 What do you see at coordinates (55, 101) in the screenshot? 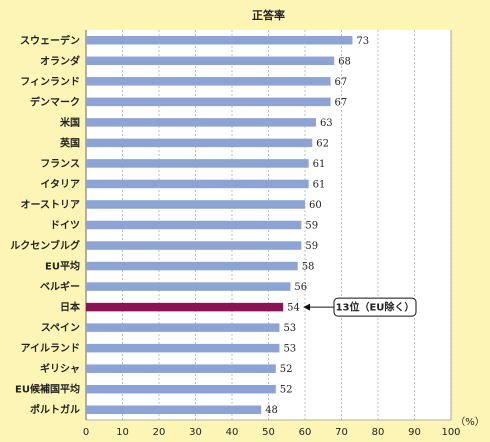
I see `category-label: デンマーク` at bounding box center [55, 101].